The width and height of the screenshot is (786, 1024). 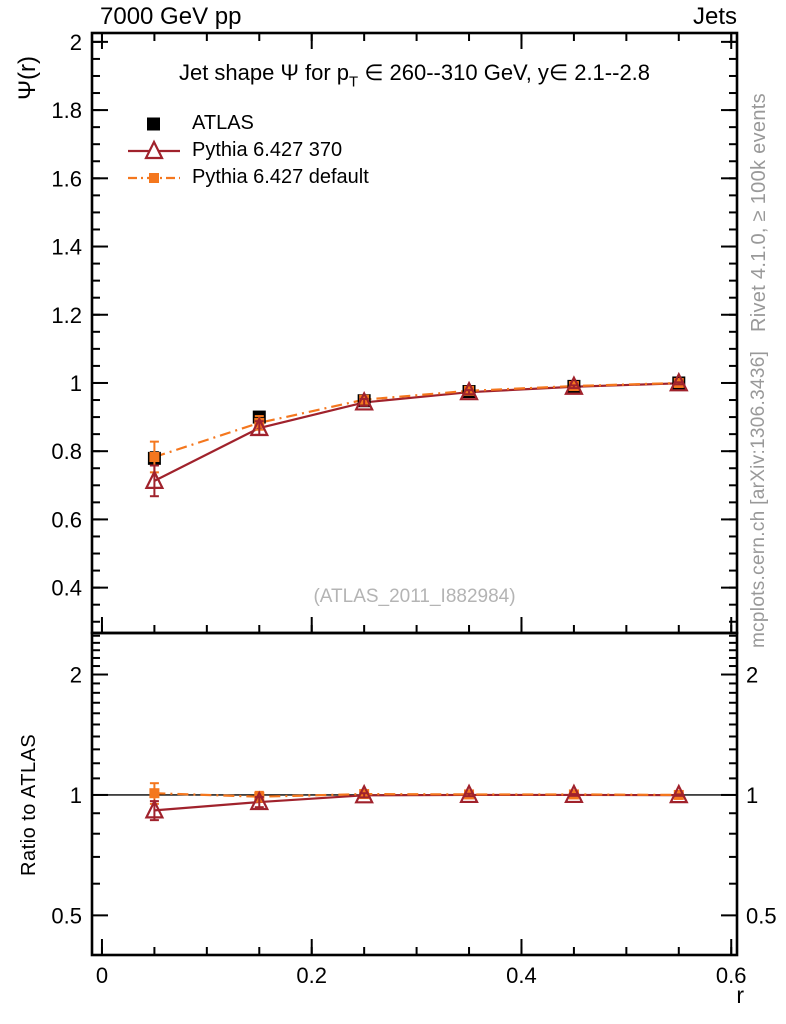 What do you see at coordinates (414, 596) in the screenshot?
I see `analysis-id-watermark: (ATLAS_2011_I882984)` at bounding box center [414, 596].